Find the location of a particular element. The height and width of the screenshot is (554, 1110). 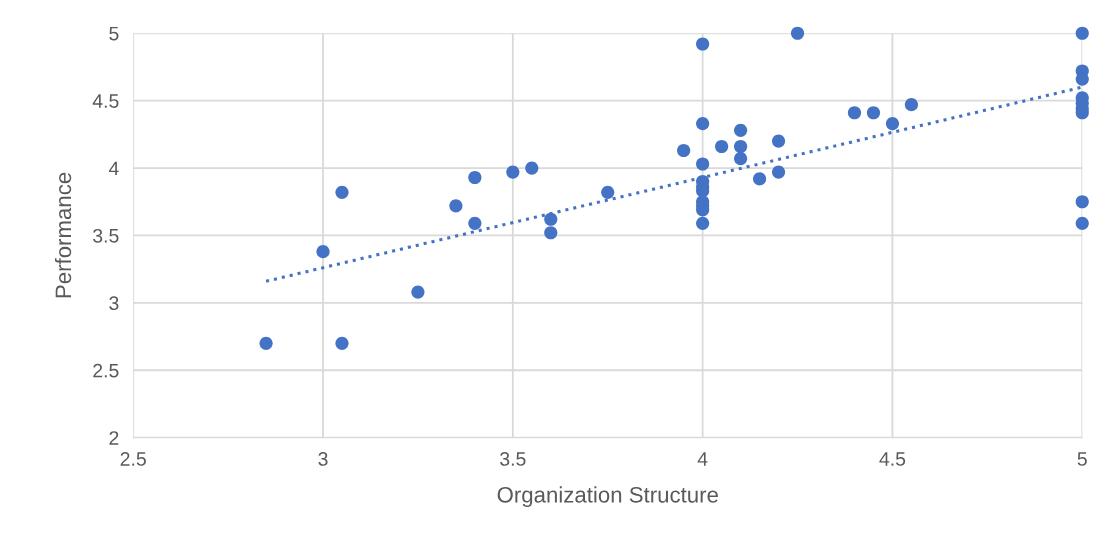

y-tick-label: 5 is located at coordinates (114, 33).